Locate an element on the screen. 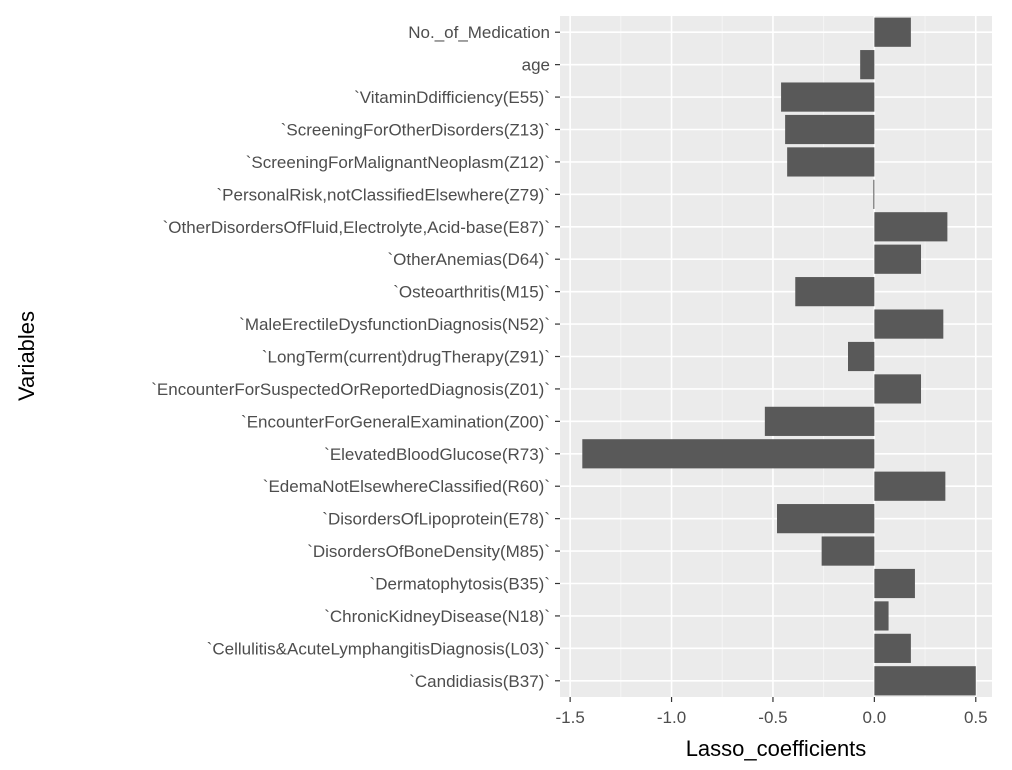  y-tick-label: `LongTerm(current)drugTherapy(Z91)` is located at coordinates (406, 357).